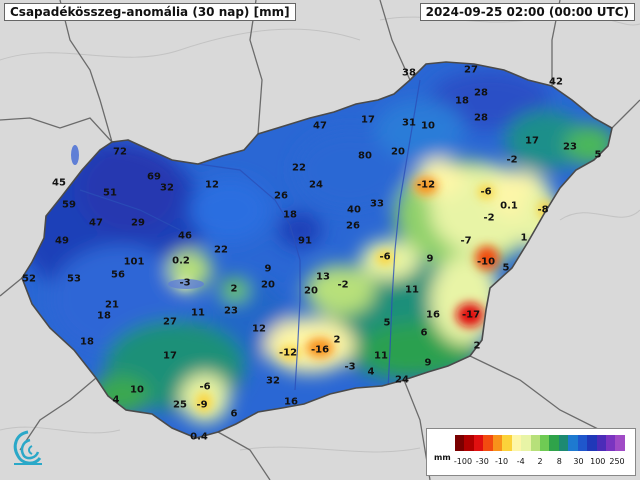 The image size is (640, 480). I want to click on omsz-logo-icon, so click(27, 447).